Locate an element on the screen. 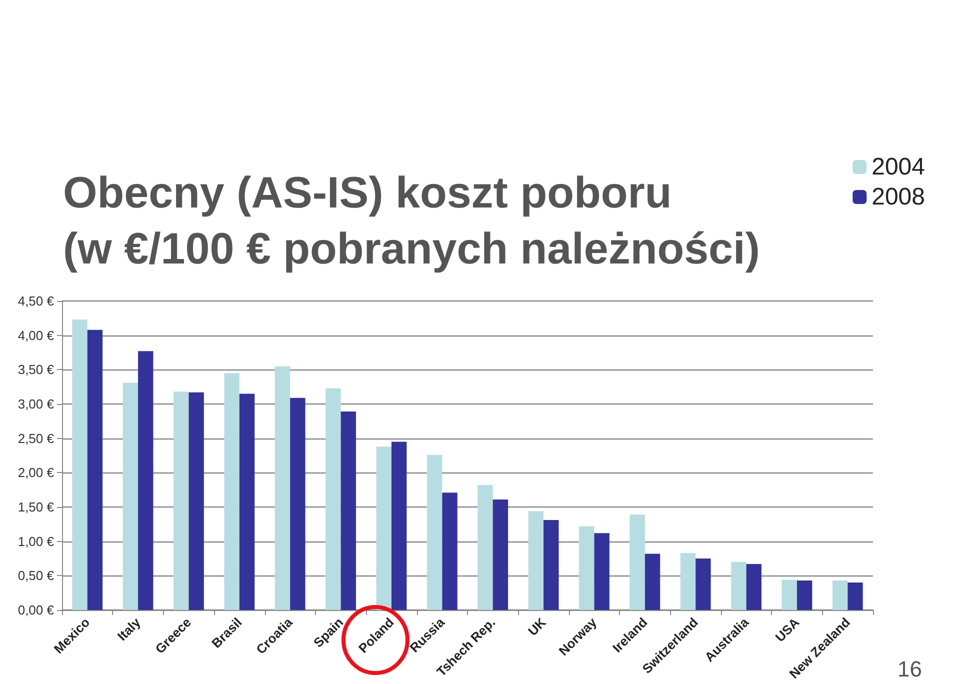  y-tick-label: 0,50 € is located at coordinates (36, 576).